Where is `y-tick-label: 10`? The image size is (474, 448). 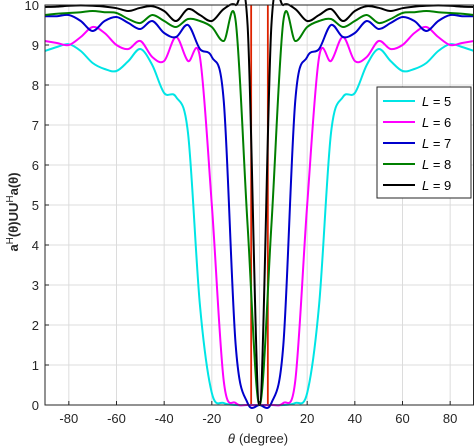 y-tick-label: 10 is located at coordinates (32, 6).